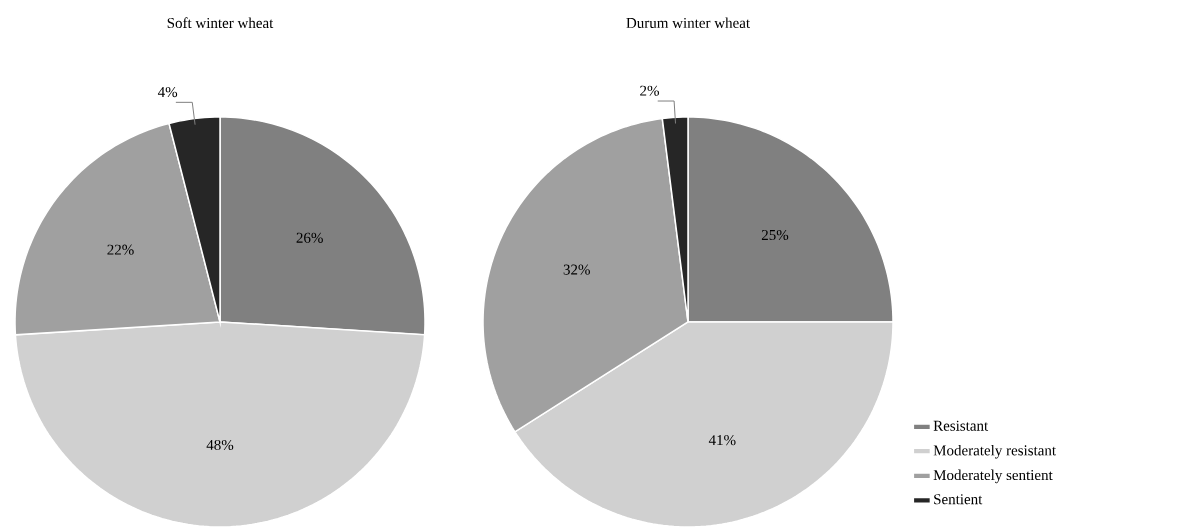 The width and height of the screenshot is (1194, 529). Describe the element at coordinates (961, 425) in the screenshot. I see `legend-label: Resistant` at that location.